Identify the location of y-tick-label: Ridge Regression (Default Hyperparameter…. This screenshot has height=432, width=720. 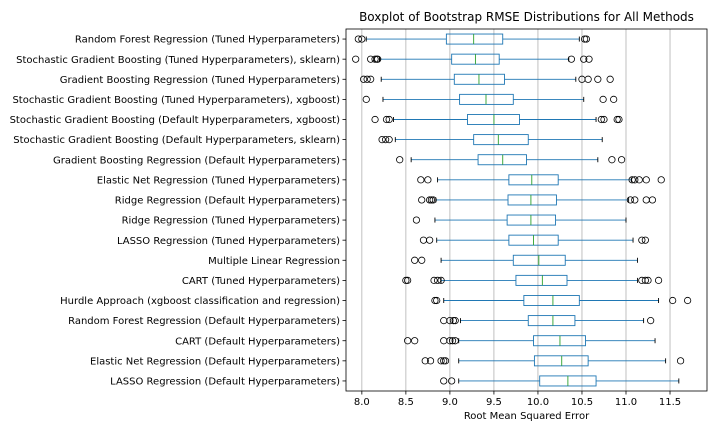
(227, 201).